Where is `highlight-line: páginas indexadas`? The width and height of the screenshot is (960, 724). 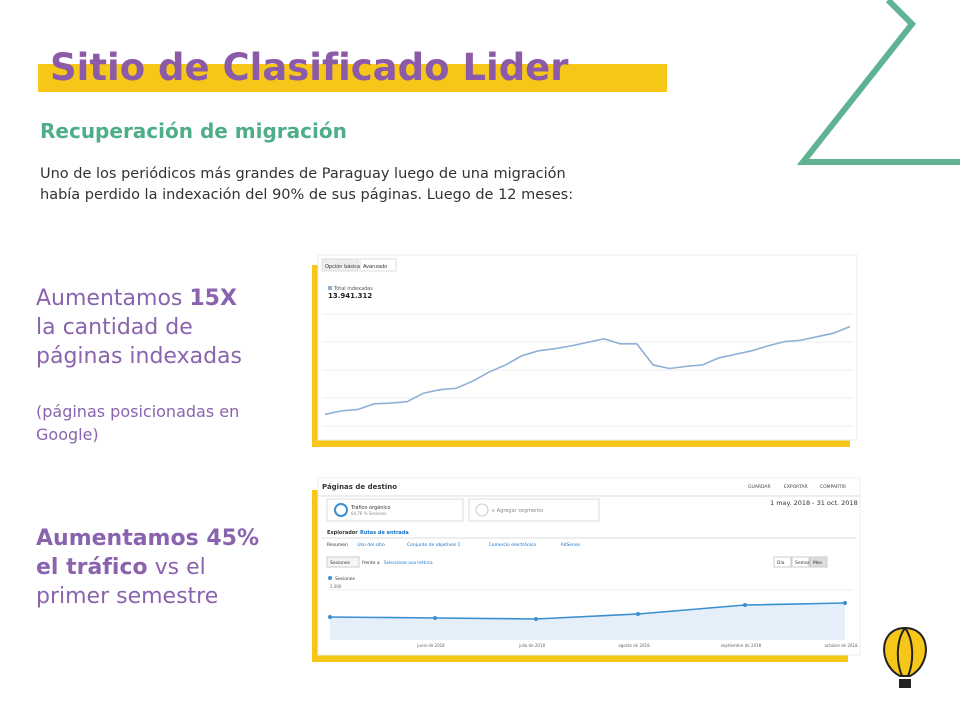 highlight-line: páginas indexadas is located at coordinates (139, 356).